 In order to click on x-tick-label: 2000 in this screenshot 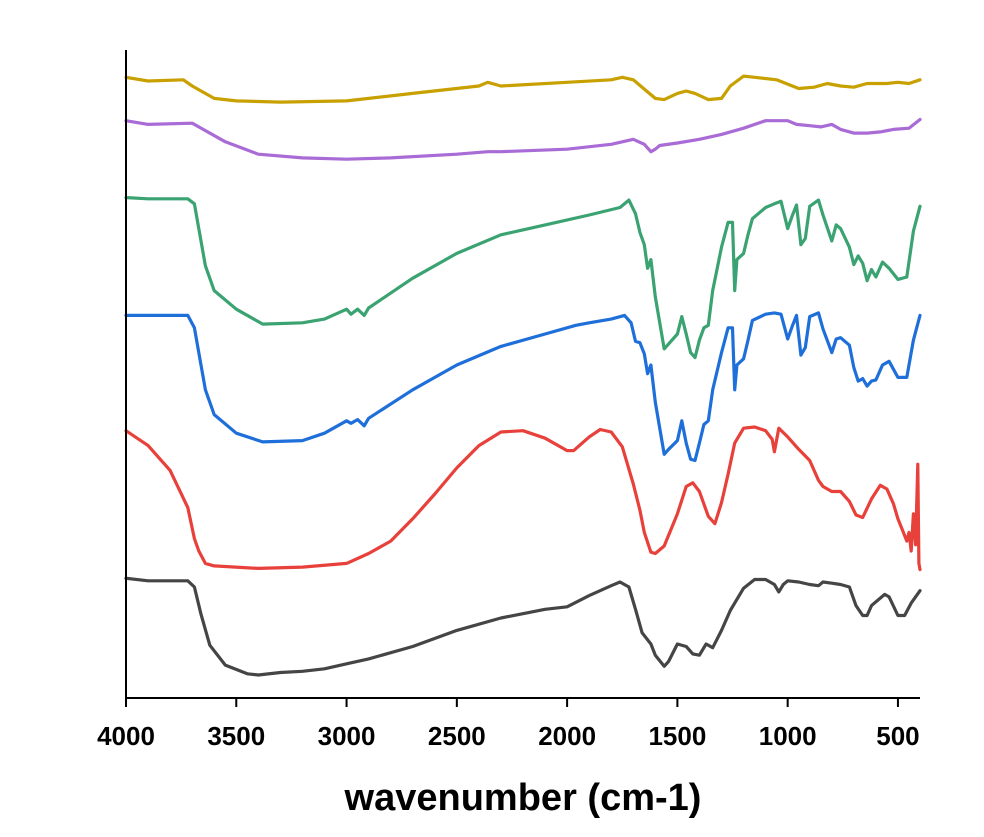, I will do `click(567, 736)`.